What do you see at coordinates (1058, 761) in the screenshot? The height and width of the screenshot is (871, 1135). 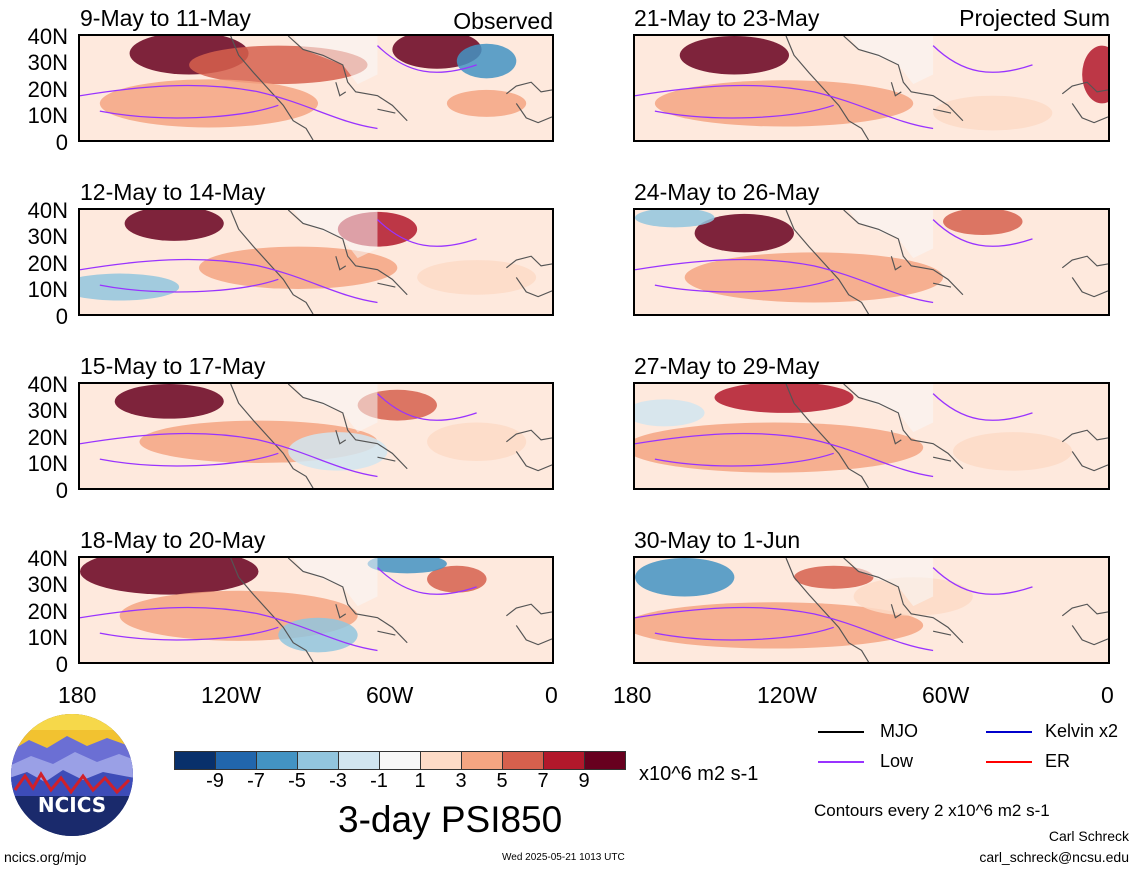 I see `legend-label-er: ER` at bounding box center [1058, 761].